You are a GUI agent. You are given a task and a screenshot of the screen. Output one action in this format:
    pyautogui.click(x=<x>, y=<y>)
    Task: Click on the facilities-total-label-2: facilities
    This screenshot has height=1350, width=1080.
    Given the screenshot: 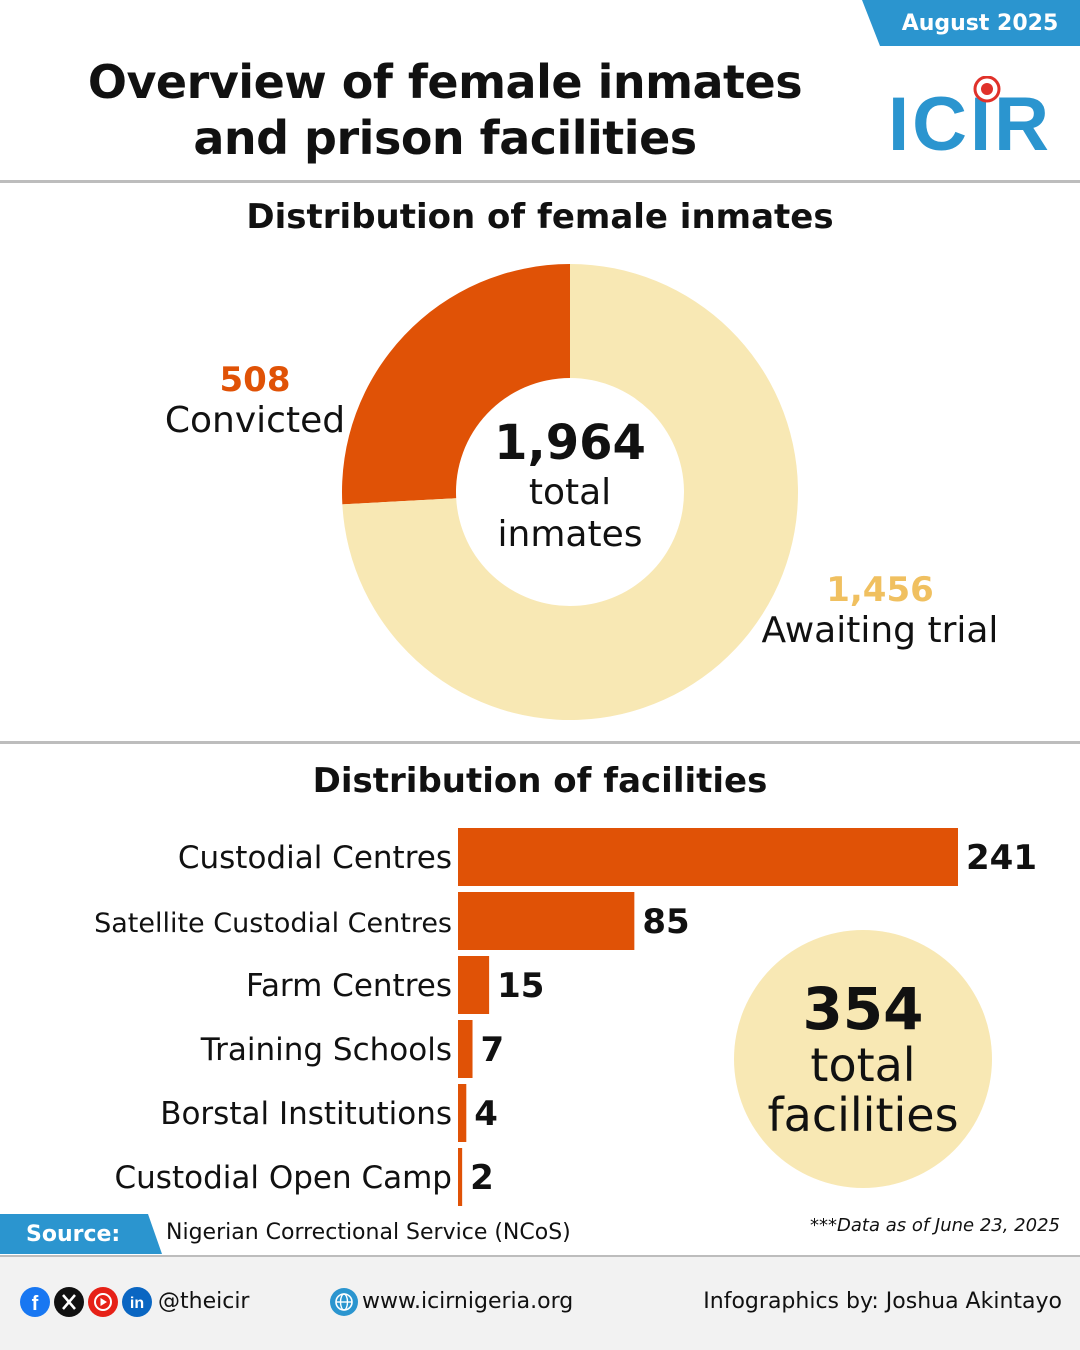 What is the action you would take?
    pyautogui.click(x=863, y=1115)
    